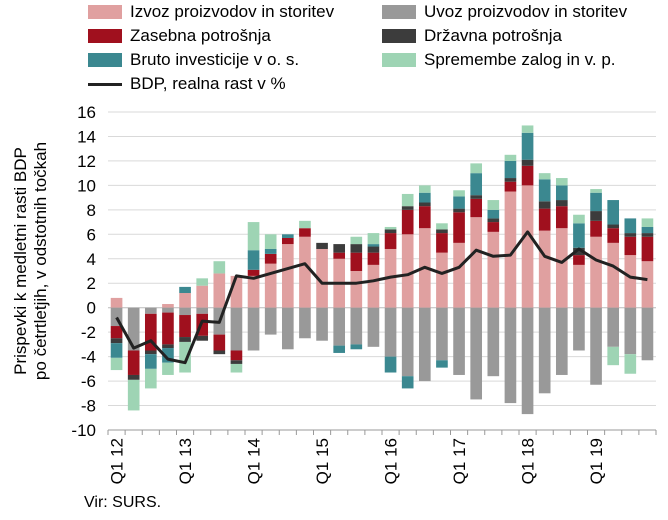 The width and height of the screenshot is (668, 520). What do you see at coordinates (83, 430) in the screenshot?
I see `y-tick-label: -10` at bounding box center [83, 430].